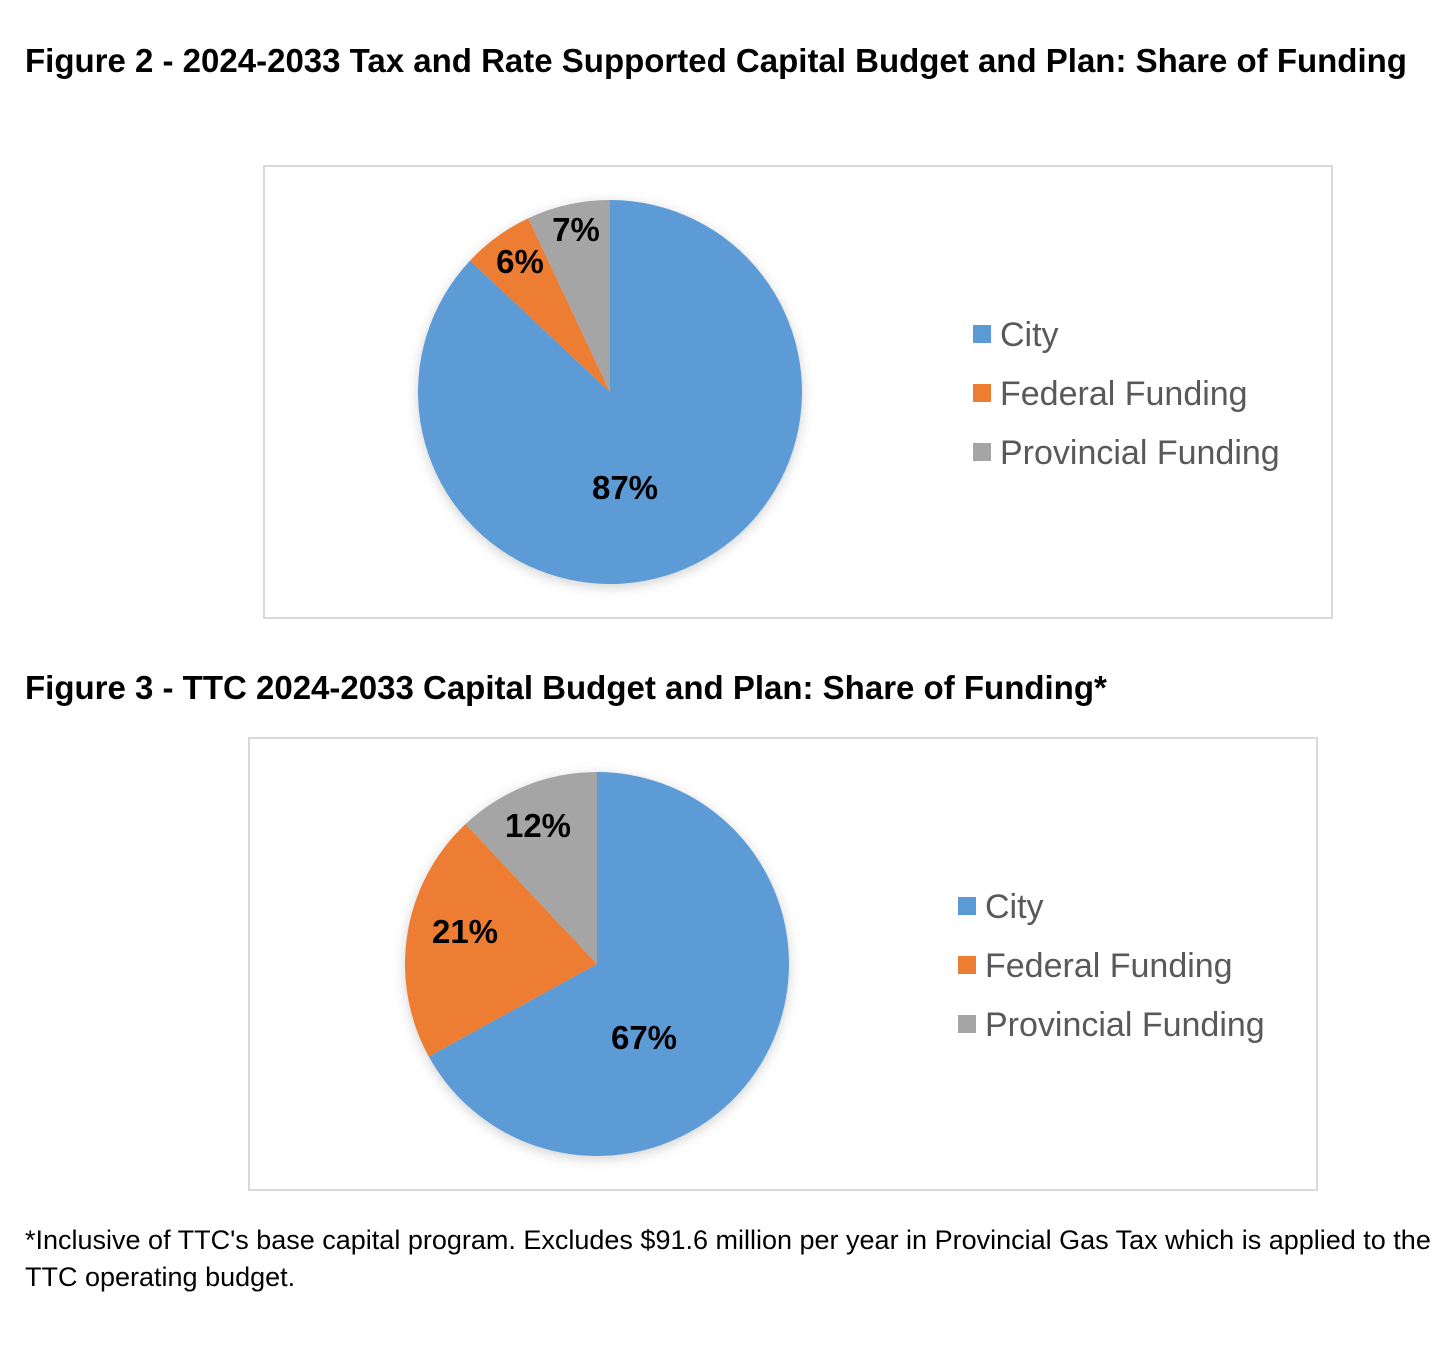 This screenshot has width=1456, height=1347. What do you see at coordinates (982, 393) in the screenshot?
I see `fig2-legend-swatch-federal` at bounding box center [982, 393].